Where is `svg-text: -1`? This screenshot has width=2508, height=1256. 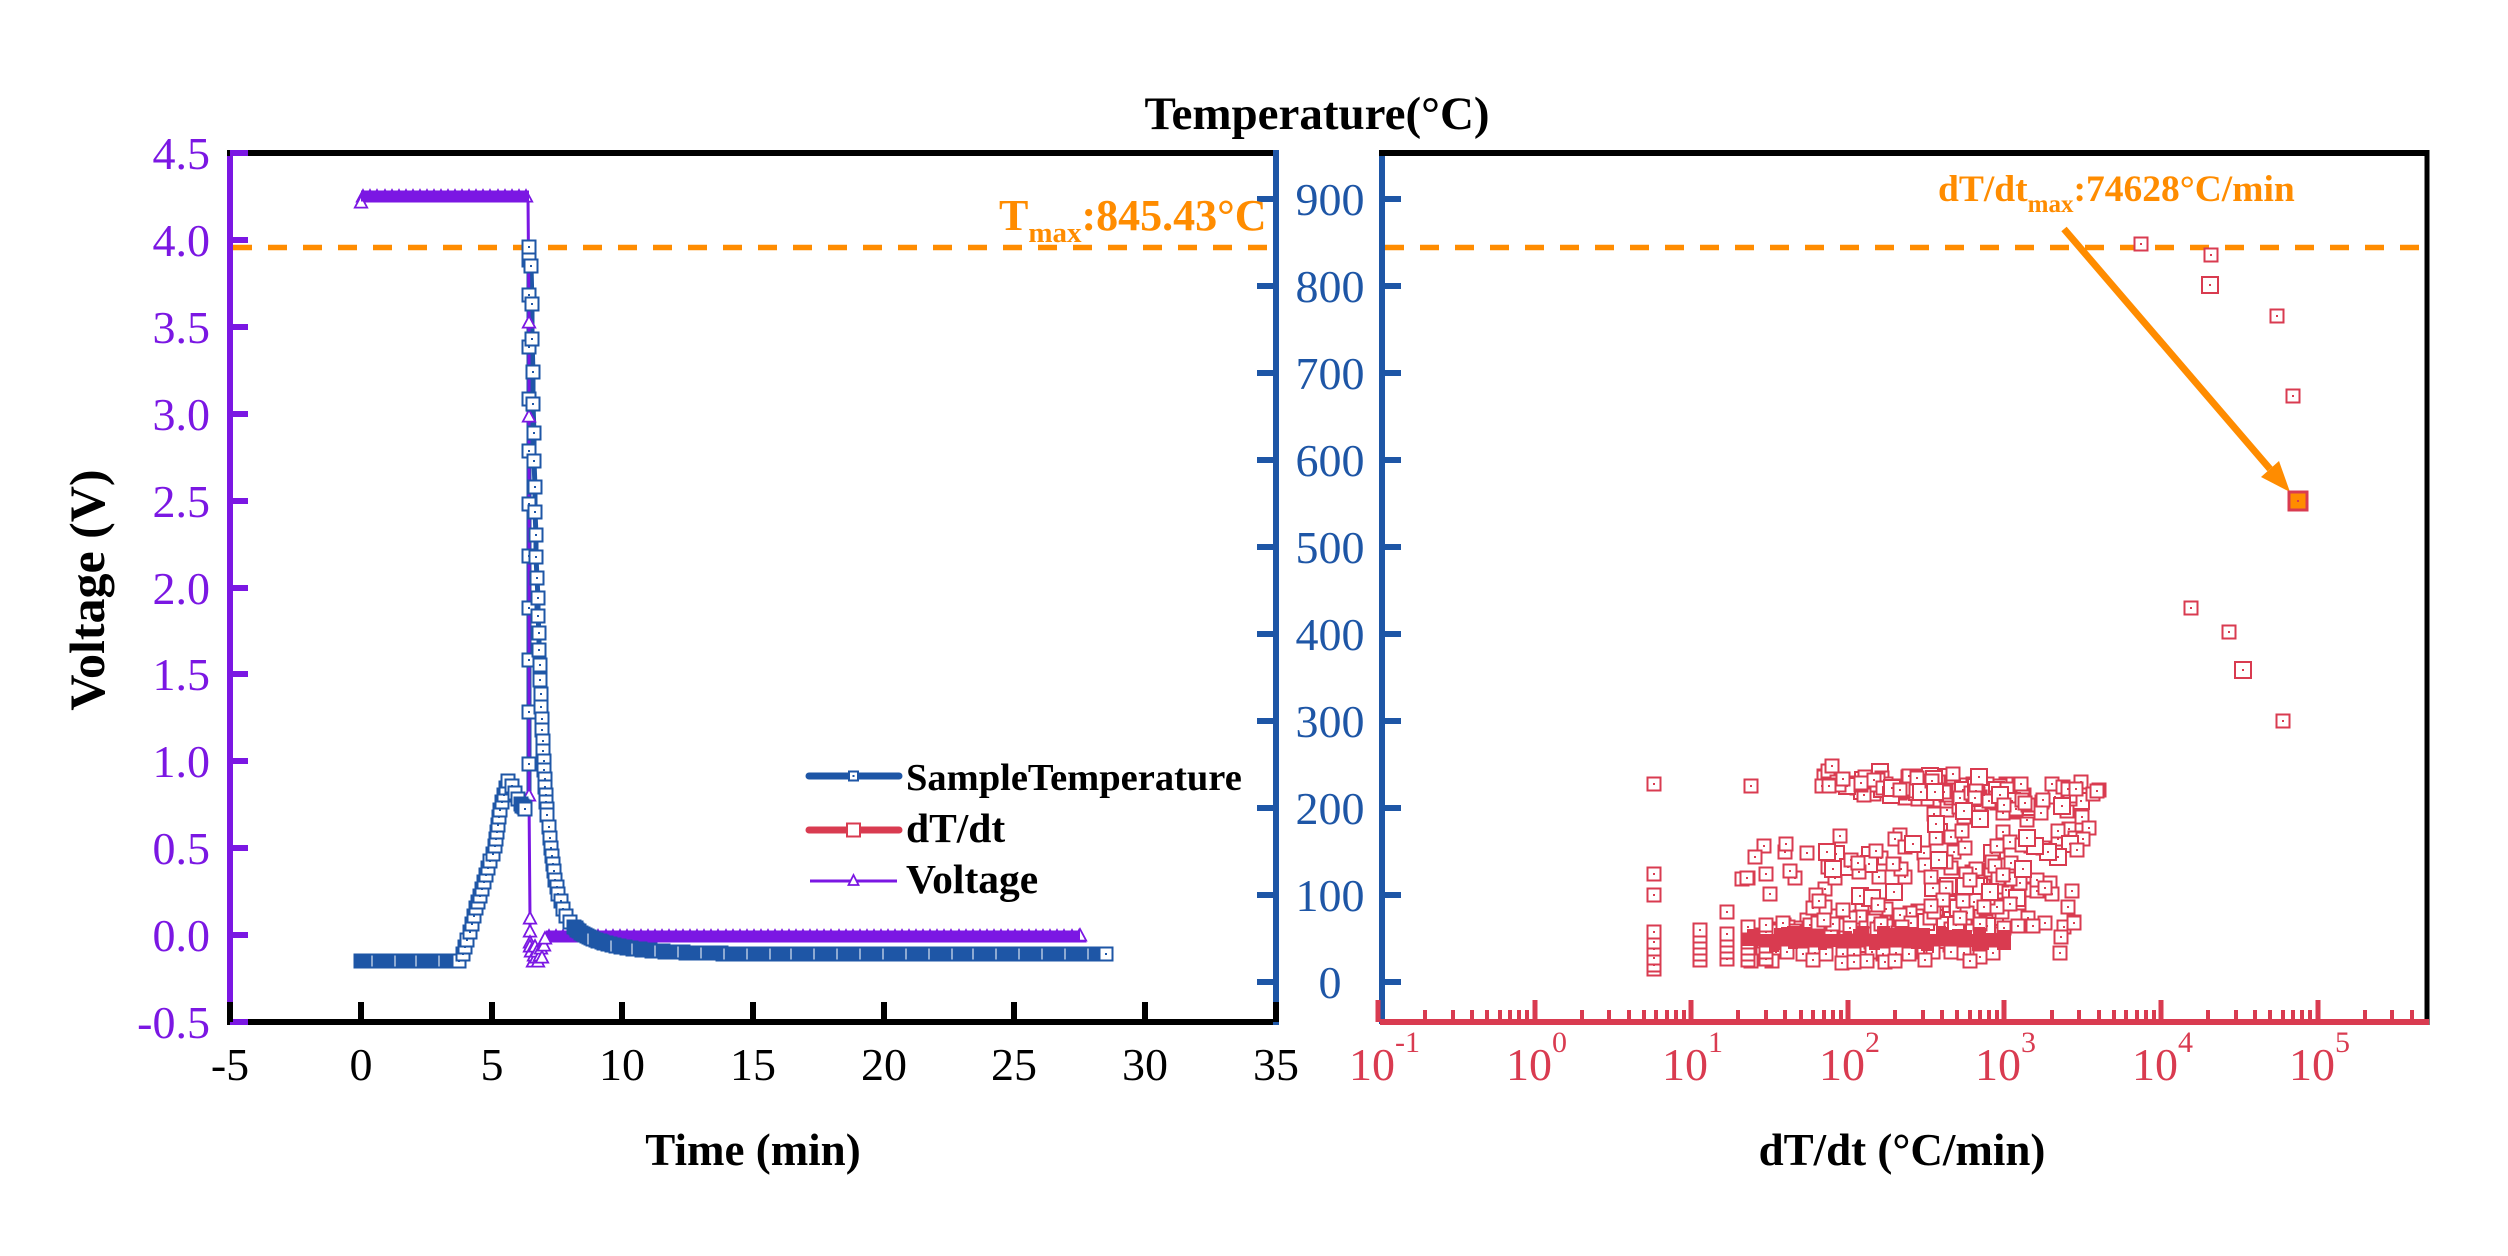
svg-text: -1 is located at coordinates (1407, 1042).